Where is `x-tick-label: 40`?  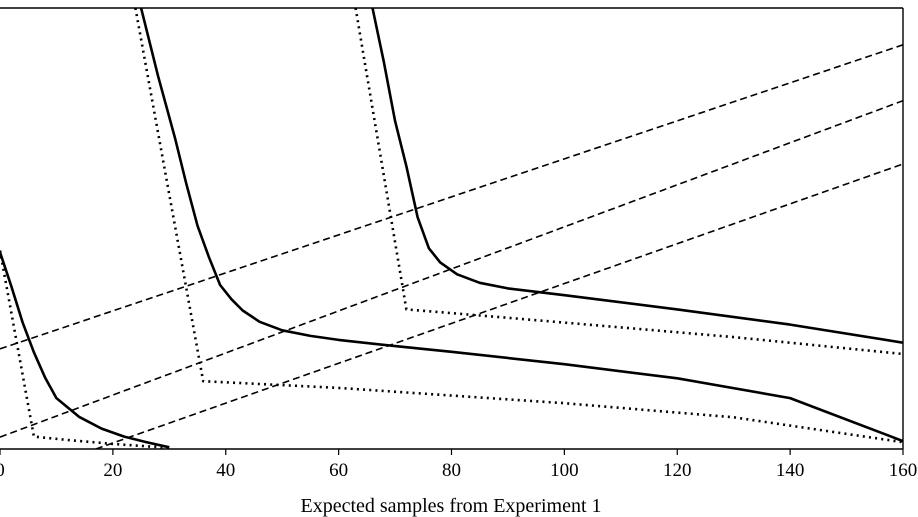
x-tick-label: 40 is located at coordinates (225, 470).